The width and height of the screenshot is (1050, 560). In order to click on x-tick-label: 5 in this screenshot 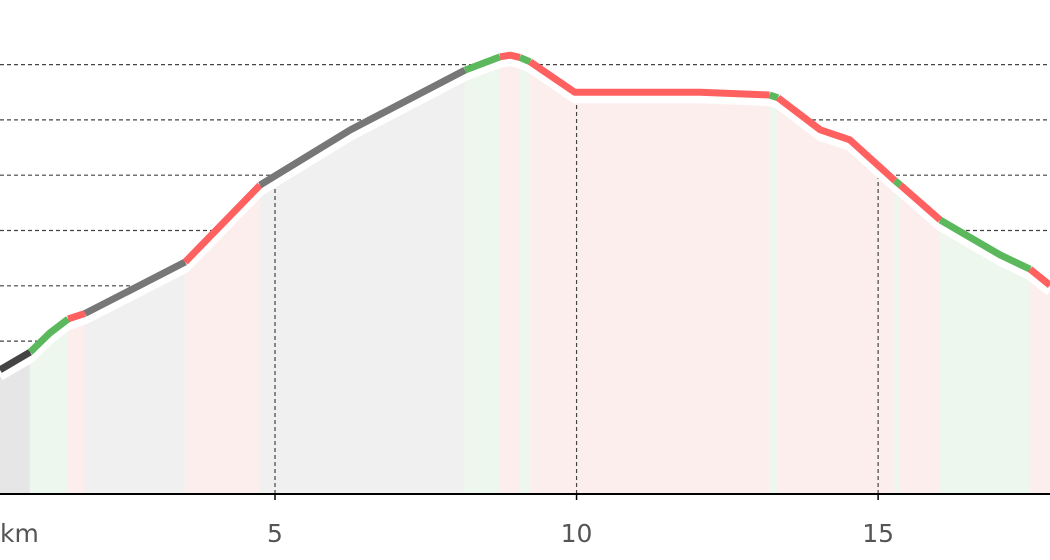, I will do `click(275, 533)`.